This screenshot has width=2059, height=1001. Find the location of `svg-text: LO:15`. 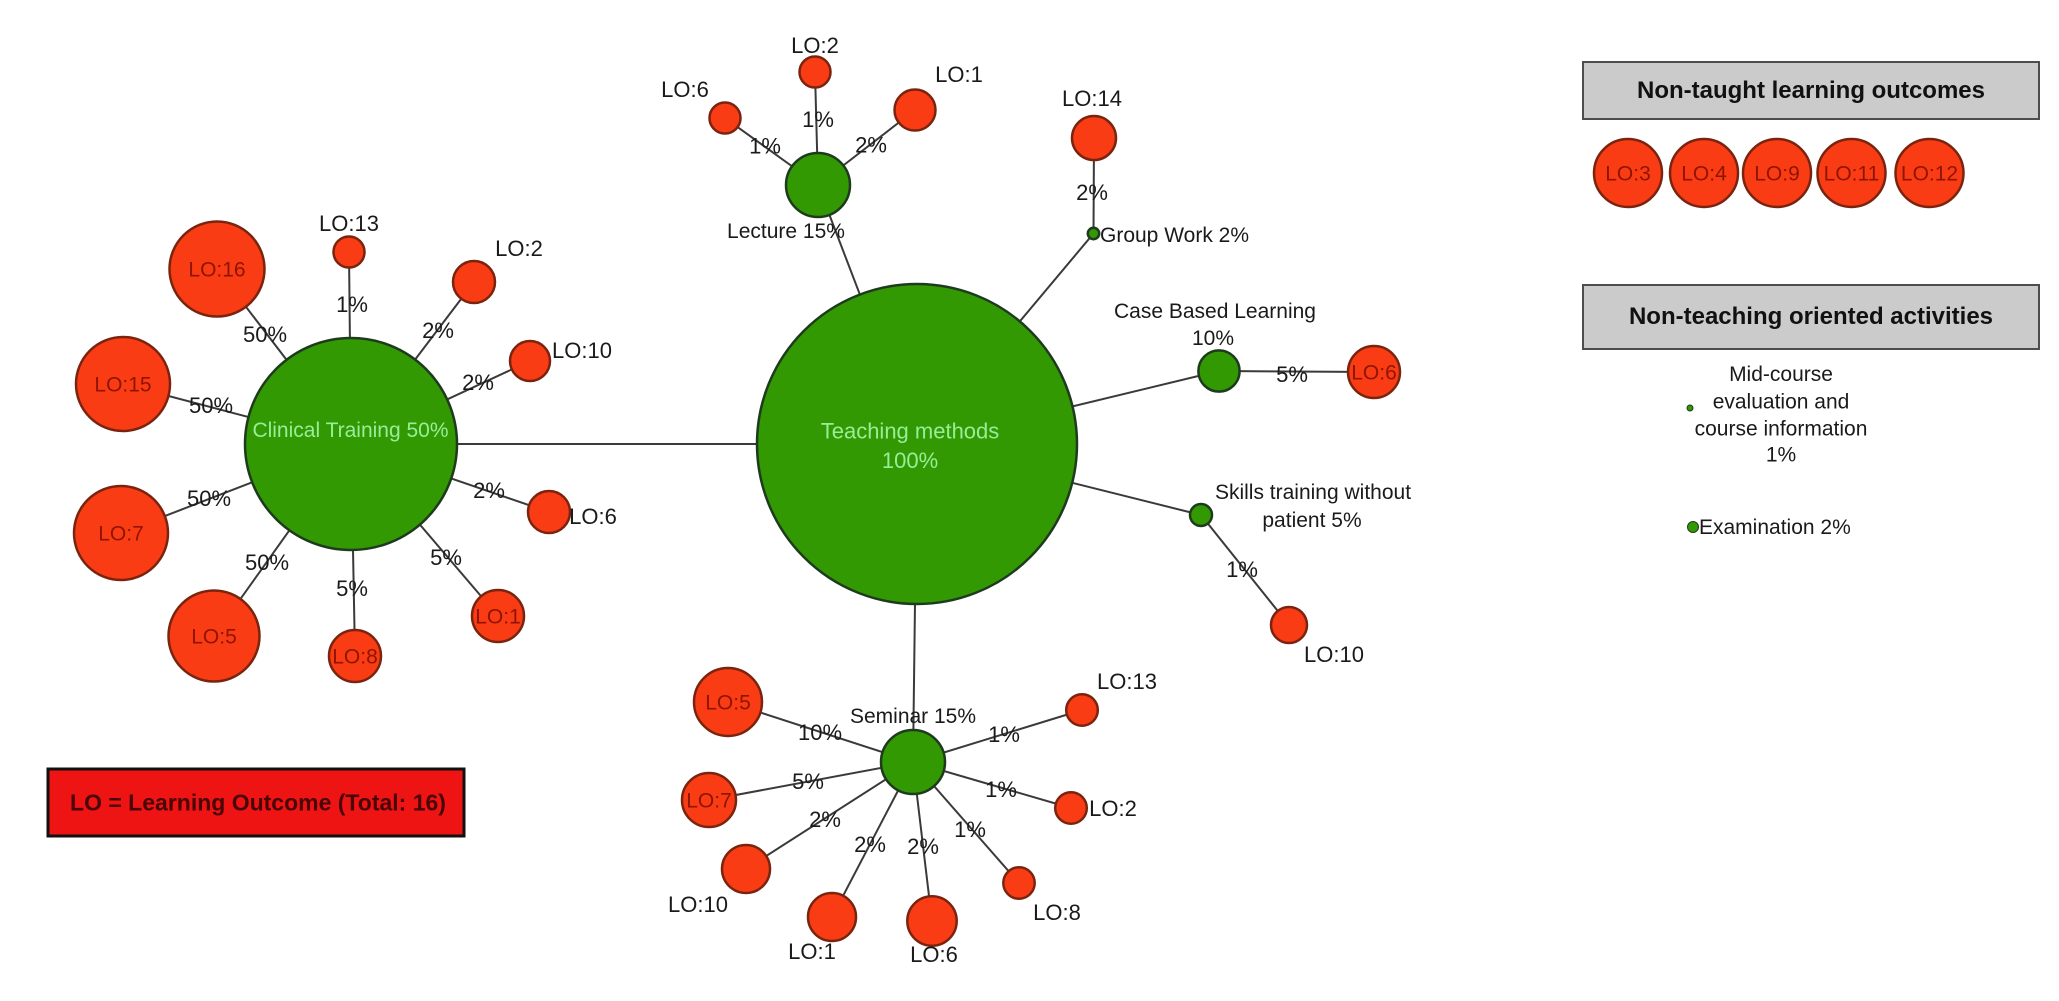

svg-text: LO:15 is located at coordinates (122, 385).